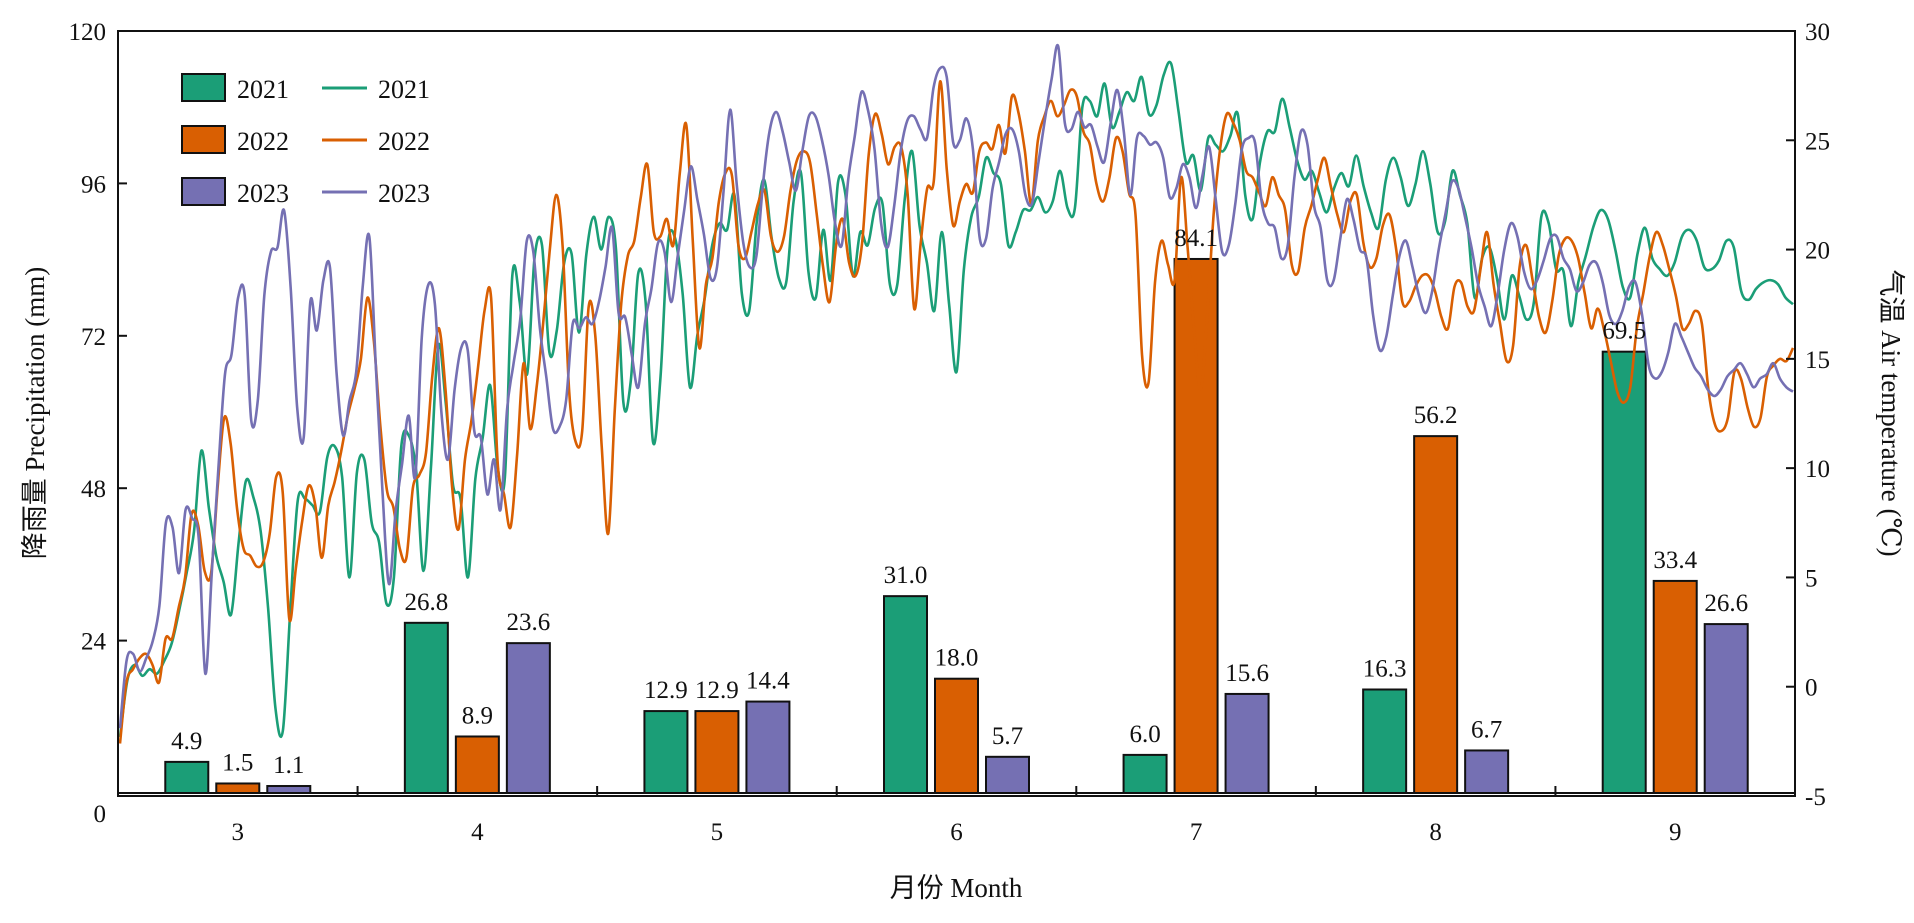 The width and height of the screenshot is (1914, 923). Describe the element at coordinates (1891, 412) in the screenshot. I see `y-axis-right-title: 气温 Air temperature (℃)` at that location.